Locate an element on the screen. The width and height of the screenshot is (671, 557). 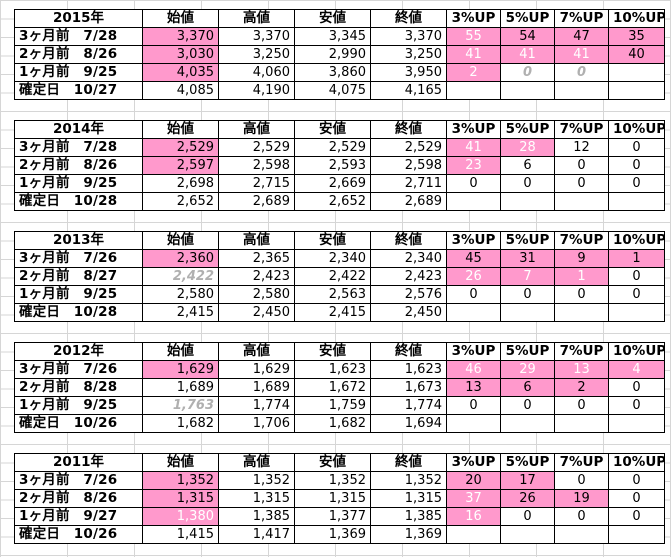
price-cell: 4,060 is located at coordinates (256, 72).